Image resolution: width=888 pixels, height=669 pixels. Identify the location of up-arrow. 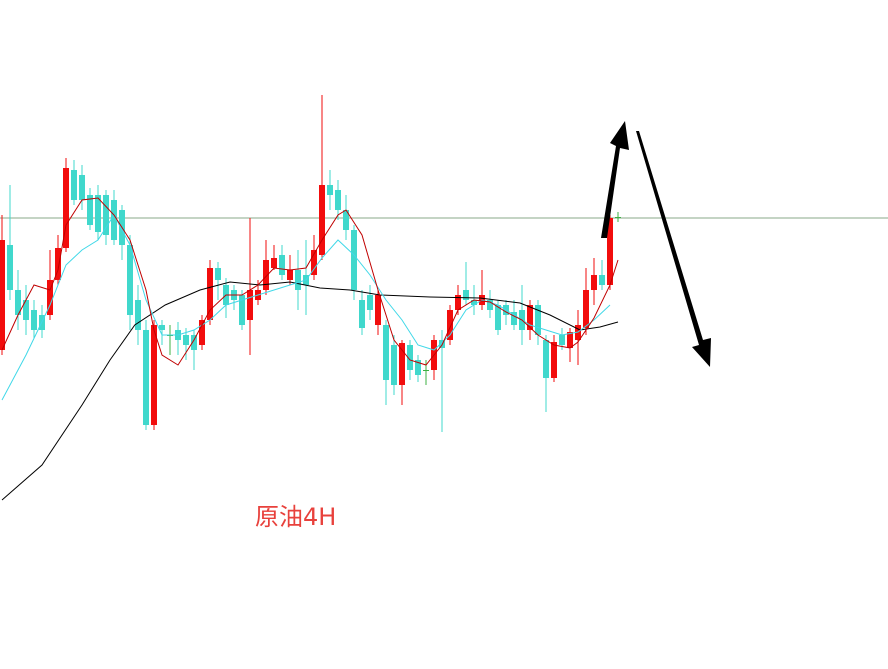
(615, 179).